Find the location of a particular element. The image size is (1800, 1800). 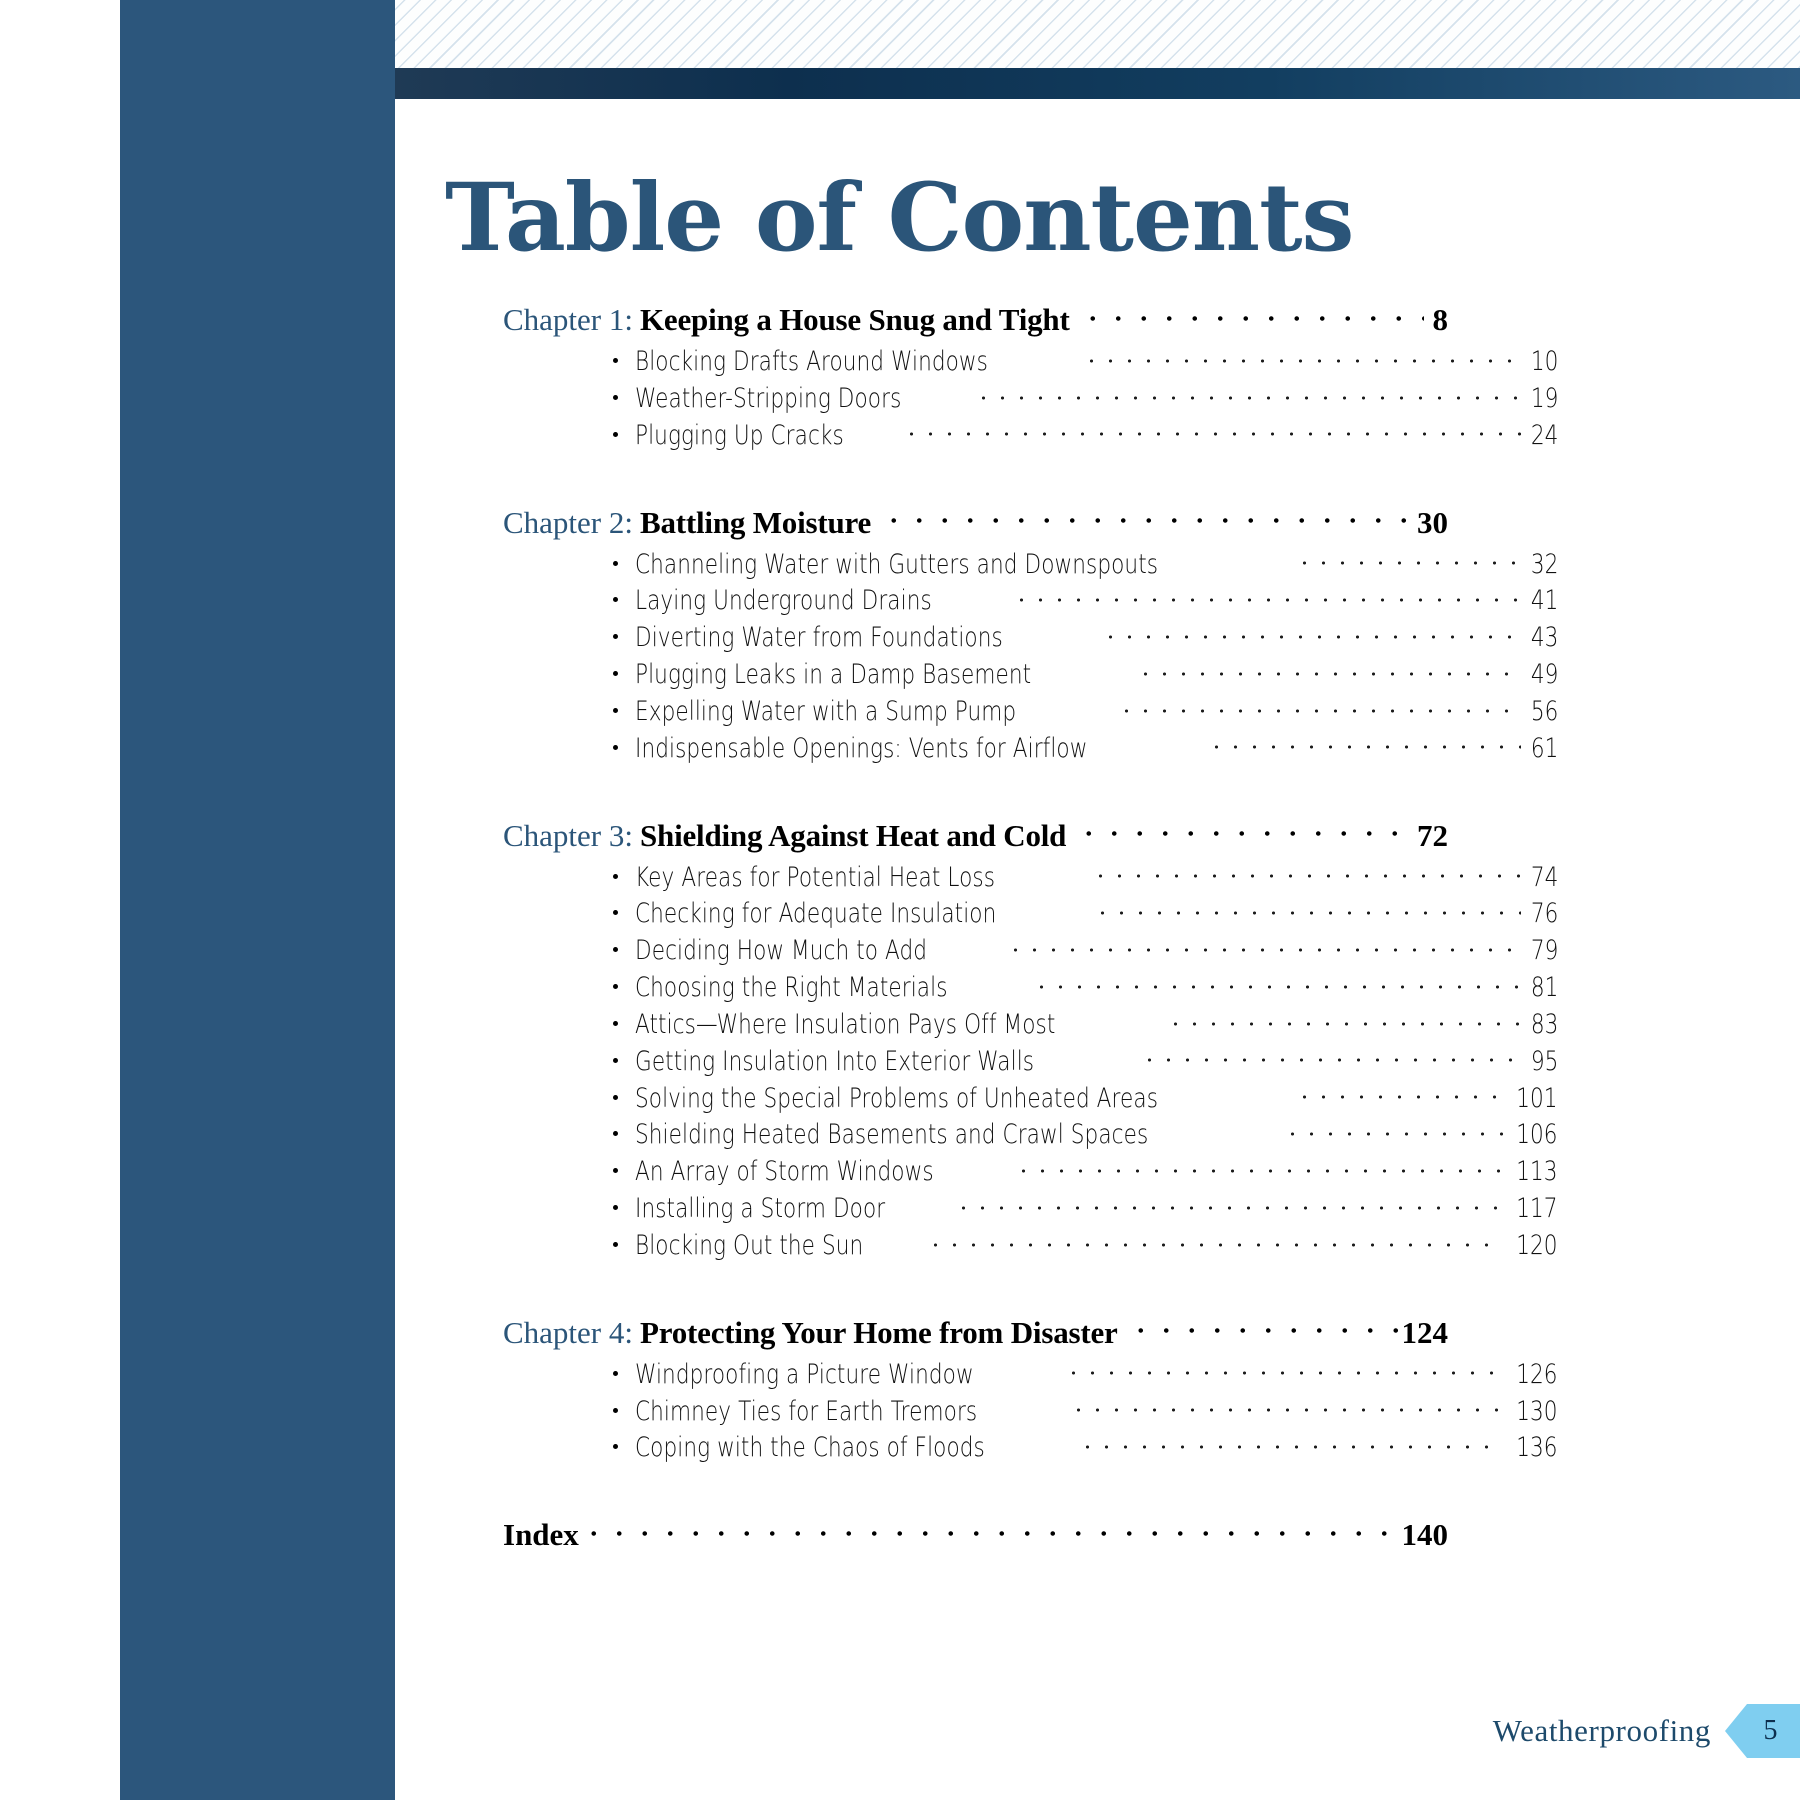

list-item-page-number: 130 is located at coordinates (1537, 1411).